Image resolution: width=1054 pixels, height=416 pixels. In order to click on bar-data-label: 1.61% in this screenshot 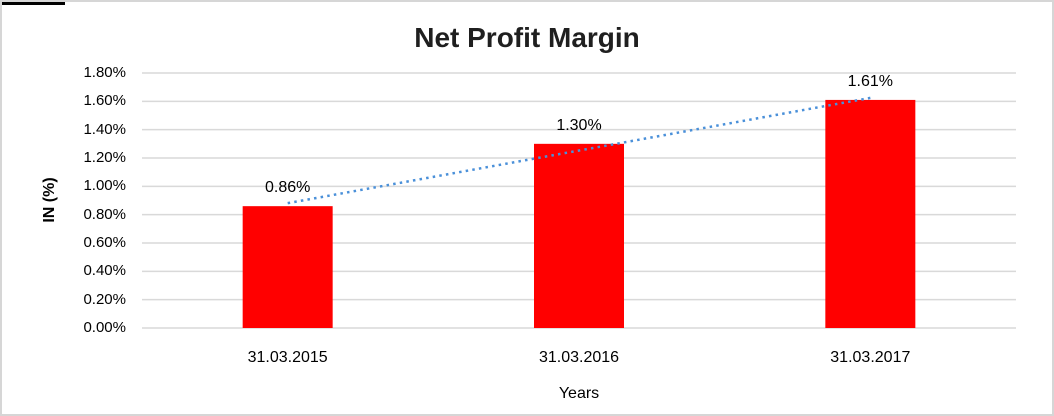, I will do `click(870, 81)`.